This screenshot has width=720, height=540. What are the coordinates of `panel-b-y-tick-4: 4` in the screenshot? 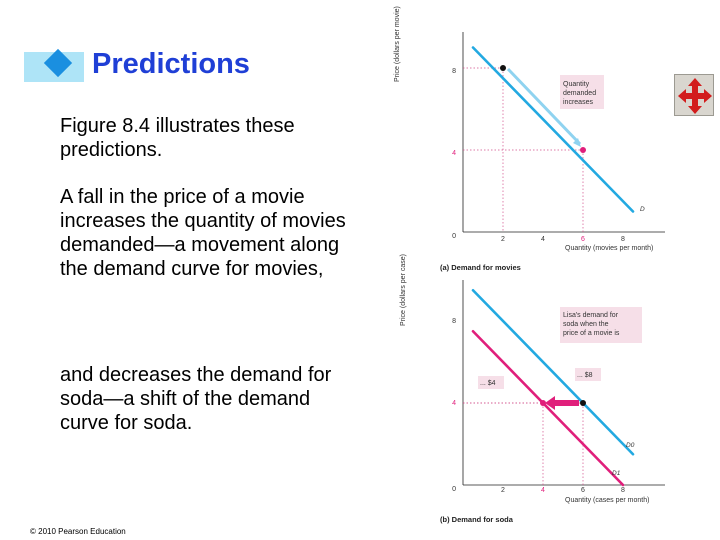 It's located at (454, 403).